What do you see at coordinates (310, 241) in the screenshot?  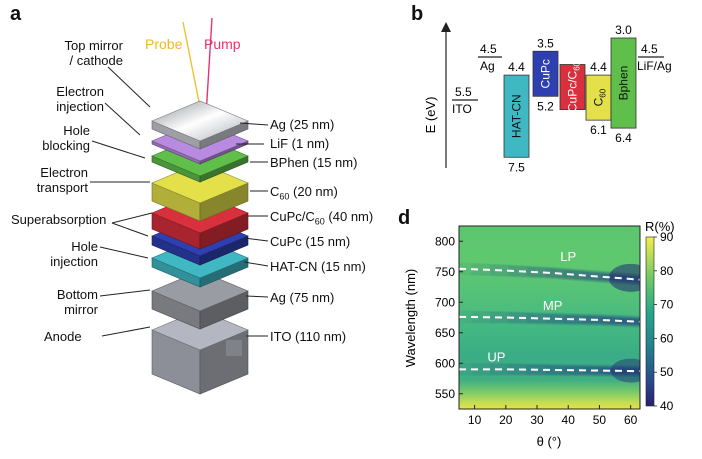 I see `layer-label-5: CuPc (15 nm)` at bounding box center [310, 241].